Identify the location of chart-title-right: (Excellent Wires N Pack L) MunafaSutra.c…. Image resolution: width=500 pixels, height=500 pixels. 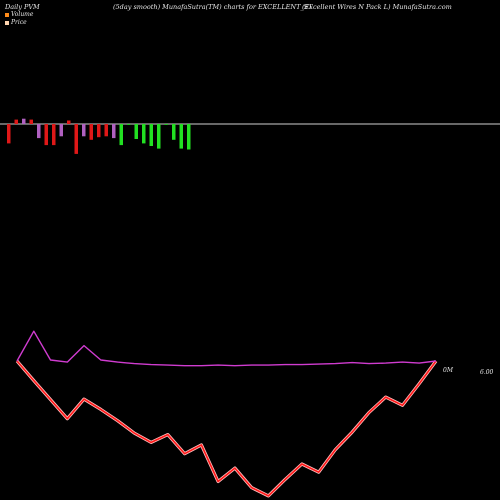
(377, 7).